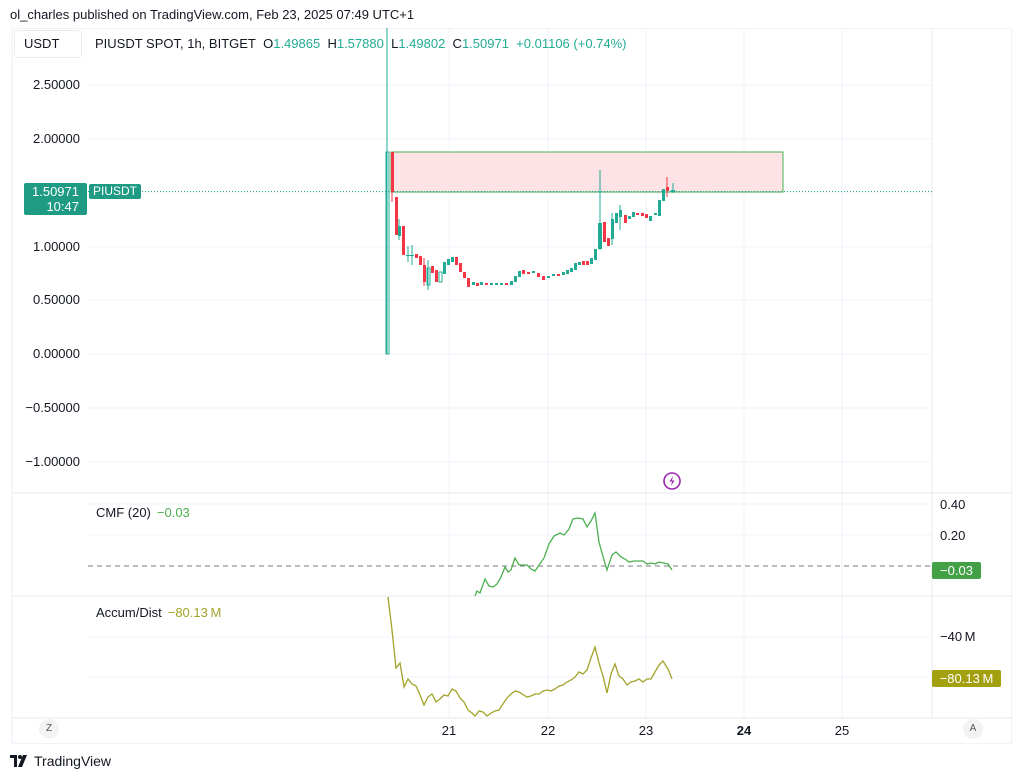 The image size is (1024, 779). I want to click on candles, so click(530, 191).